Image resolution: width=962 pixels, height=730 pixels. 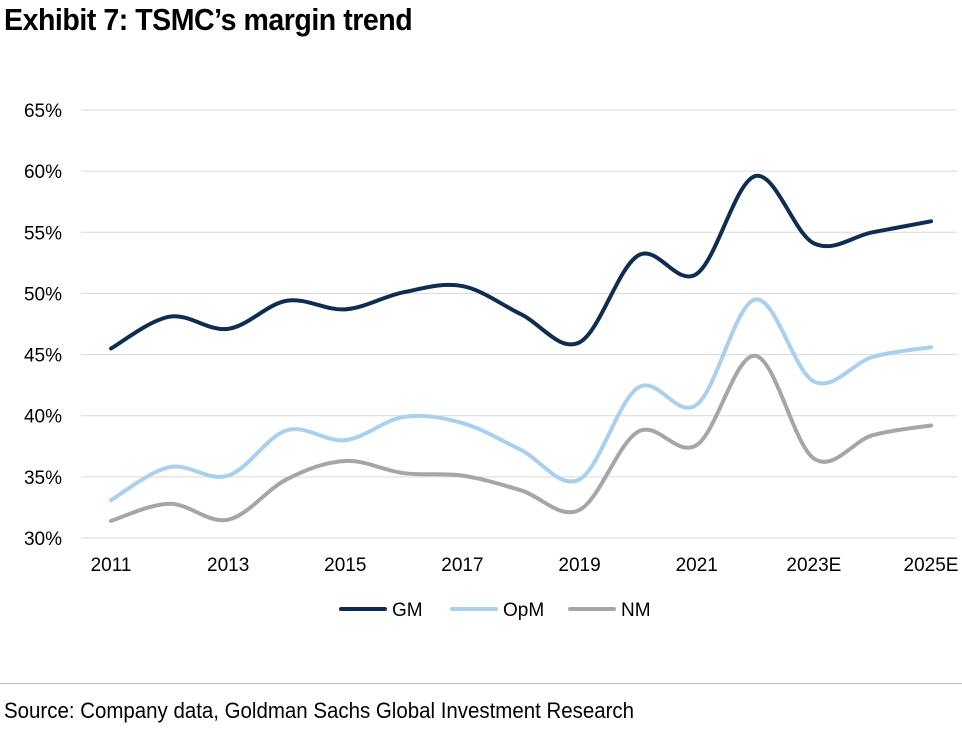 I want to click on y-tick-label: 35%, so click(x=43, y=478).